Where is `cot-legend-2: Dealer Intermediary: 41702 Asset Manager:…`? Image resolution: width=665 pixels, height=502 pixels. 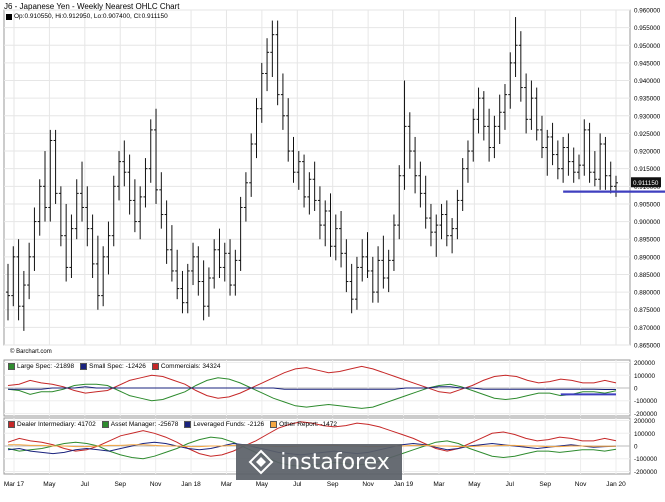 cot-legend-2: Dealer Intermediary: 41702 Asset Manager:… is located at coordinates (172, 424).